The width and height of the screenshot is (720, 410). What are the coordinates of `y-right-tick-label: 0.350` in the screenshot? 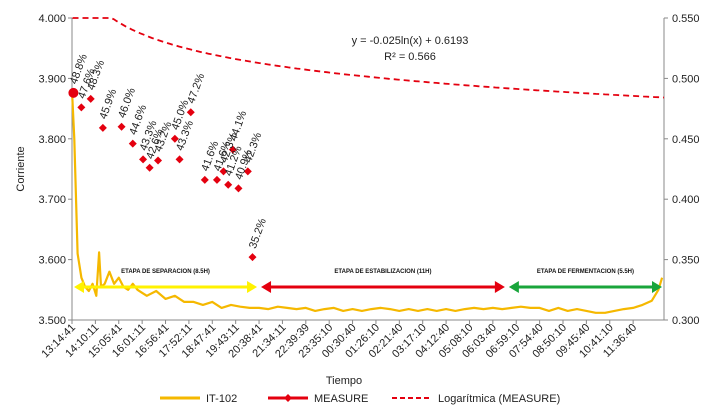 It's located at (686, 261).